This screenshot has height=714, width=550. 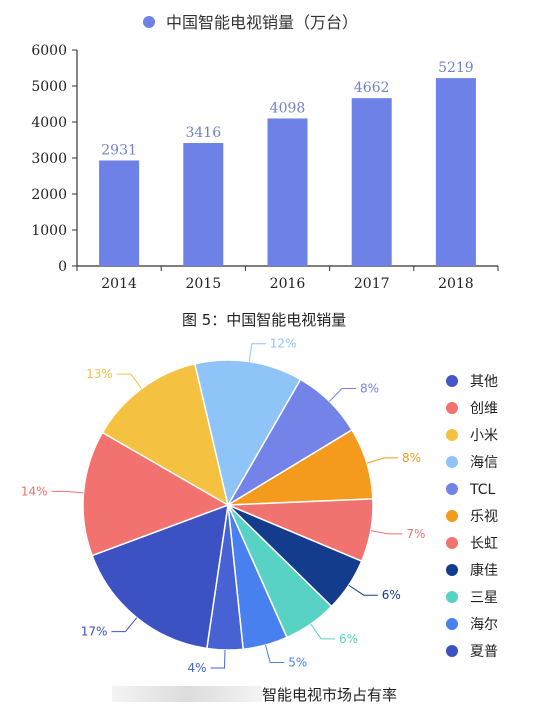 I want to click on y-tick-label: 6000, so click(x=49, y=51).